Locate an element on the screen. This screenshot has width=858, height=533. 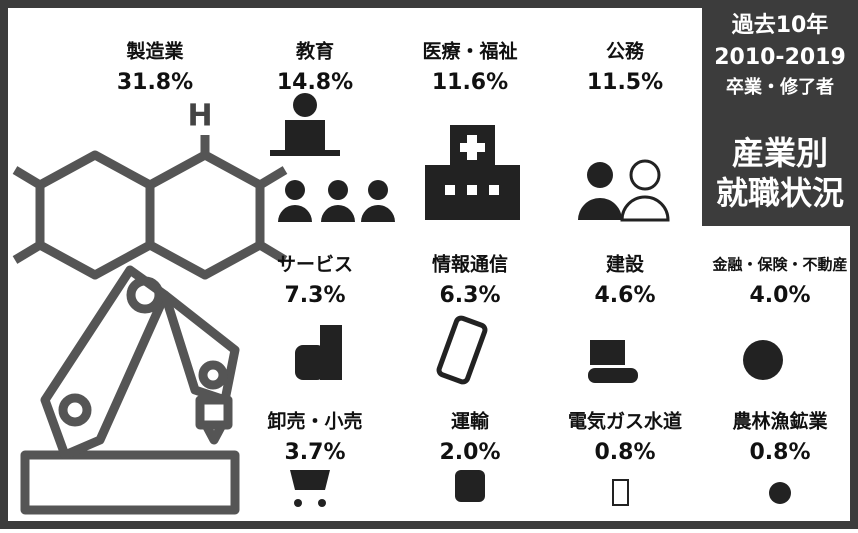
item-value: 31.8% is located at coordinates (155, 82).